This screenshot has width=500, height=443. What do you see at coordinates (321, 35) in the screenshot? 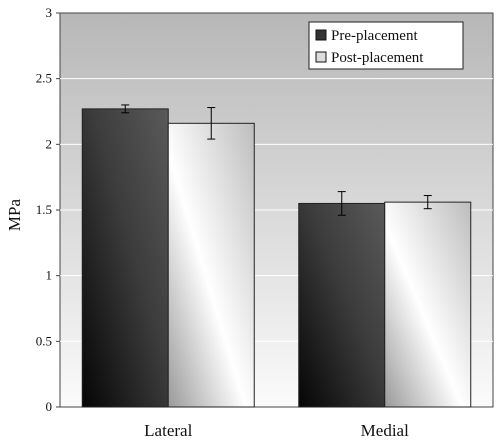
I see `legend-swatch-pre-placement` at bounding box center [321, 35].